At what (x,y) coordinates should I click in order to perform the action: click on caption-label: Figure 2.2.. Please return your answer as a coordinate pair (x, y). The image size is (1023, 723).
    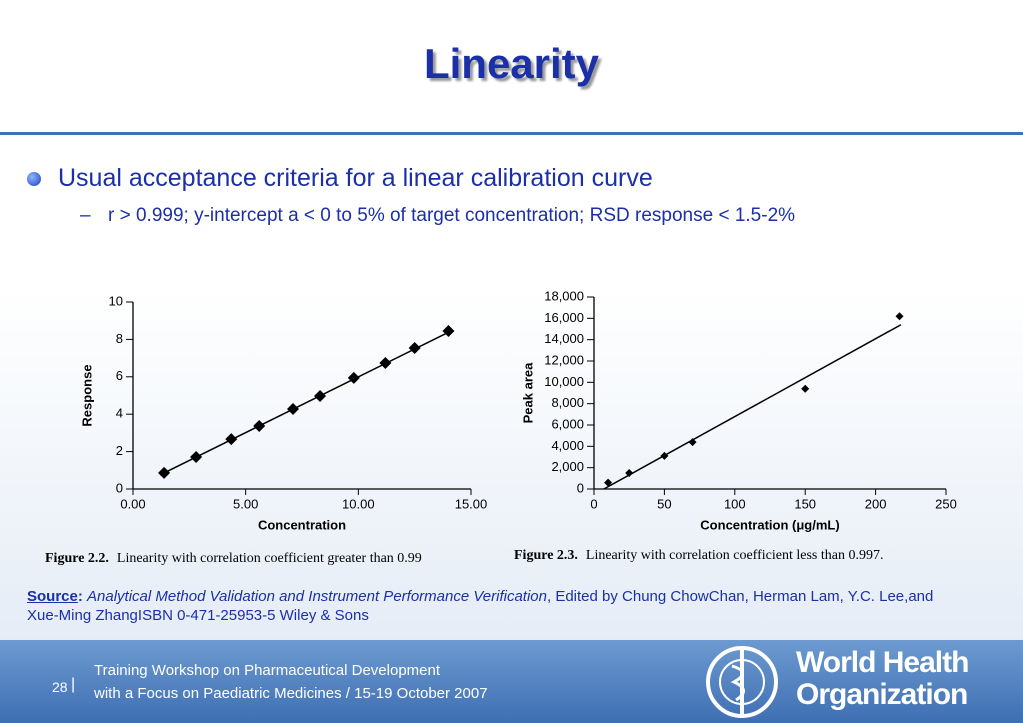
    Looking at the image, I should click on (77, 558).